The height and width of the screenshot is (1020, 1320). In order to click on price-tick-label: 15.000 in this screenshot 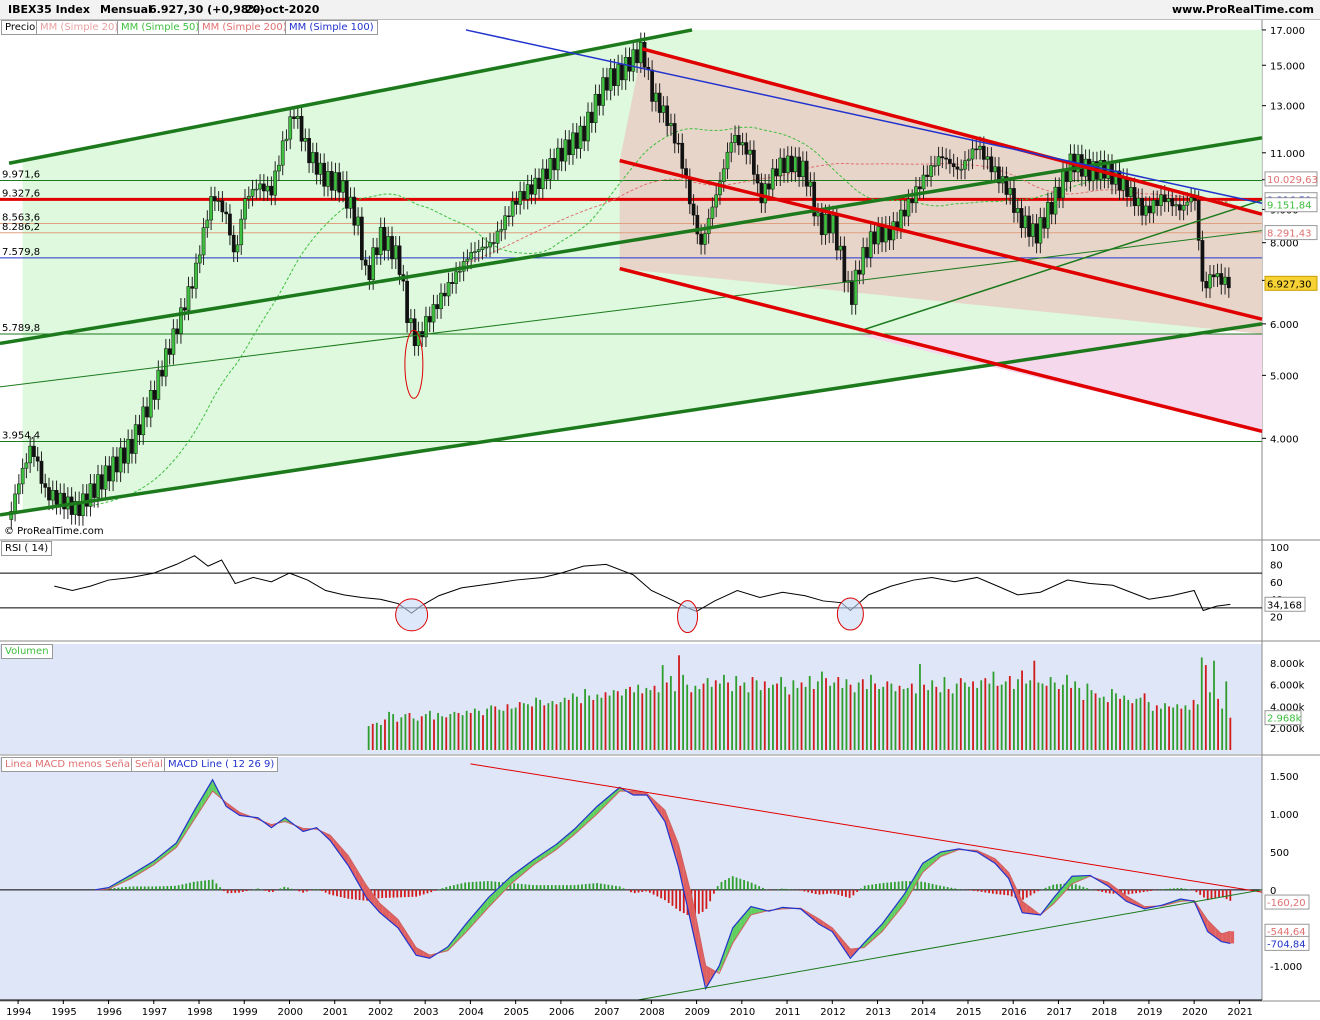, I will do `click(1287, 66)`.